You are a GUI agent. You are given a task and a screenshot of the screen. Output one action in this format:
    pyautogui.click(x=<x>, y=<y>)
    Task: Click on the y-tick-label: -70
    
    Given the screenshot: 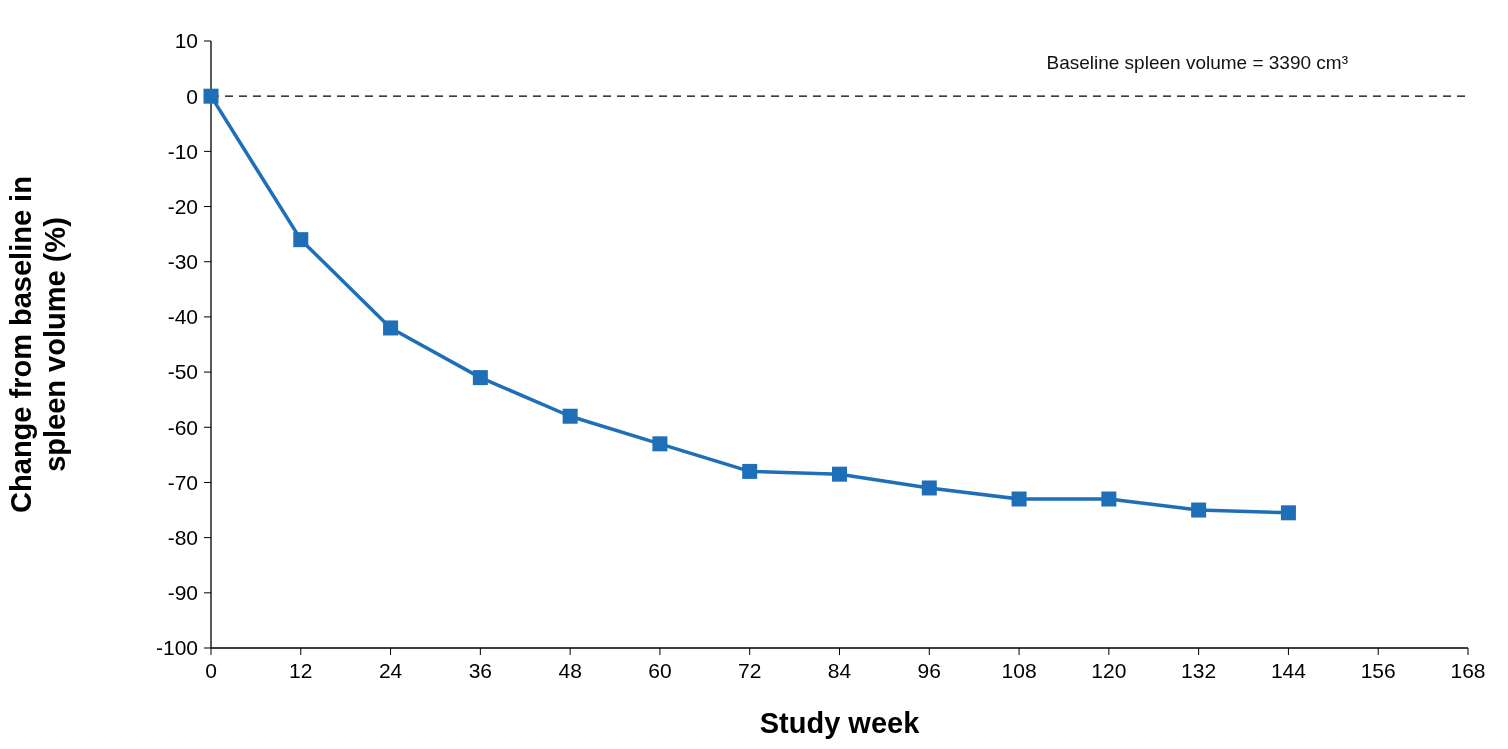 What is the action you would take?
    pyautogui.click(x=182, y=482)
    